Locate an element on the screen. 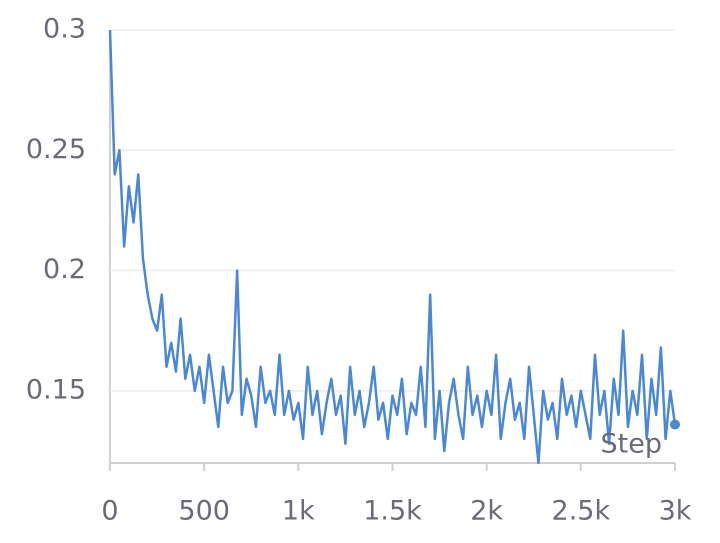  x-tick-label: 0 is located at coordinates (109, 511).